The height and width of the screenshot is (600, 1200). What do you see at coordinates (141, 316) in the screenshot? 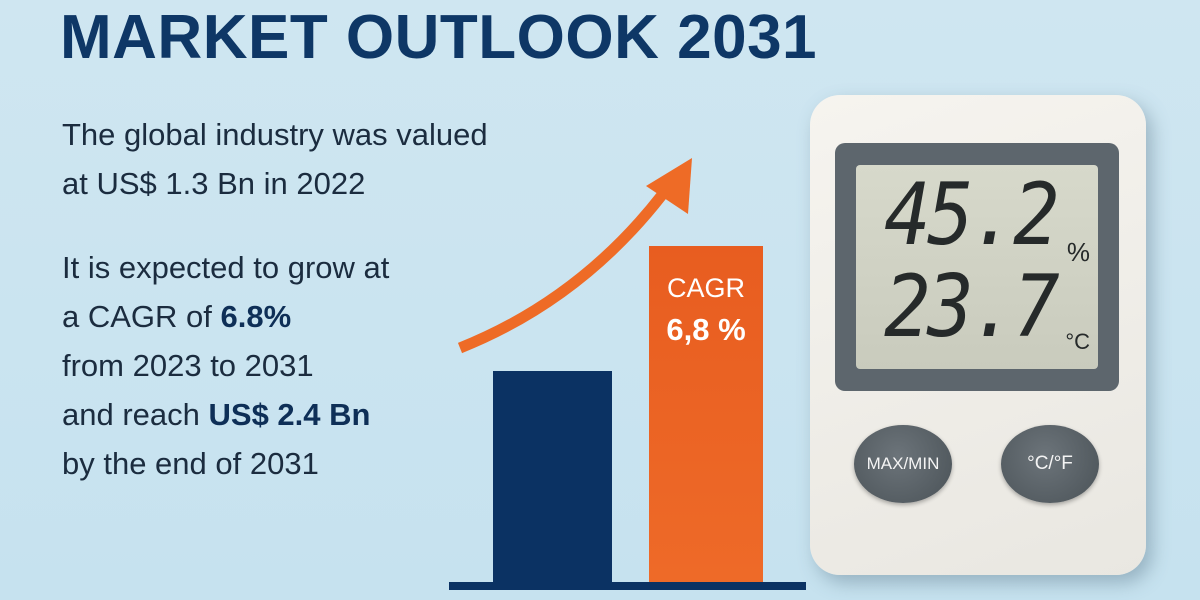
I see `forecast-text: a CAGR of` at bounding box center [141, 316].